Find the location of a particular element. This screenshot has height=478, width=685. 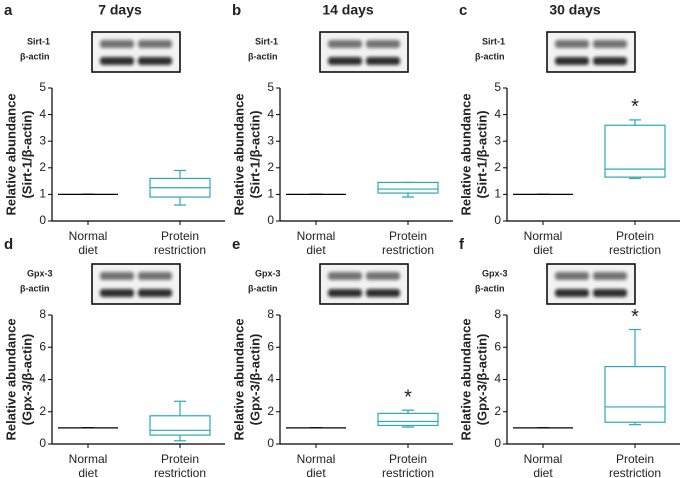

panel-letter: e is located at coordinates (236, 244).